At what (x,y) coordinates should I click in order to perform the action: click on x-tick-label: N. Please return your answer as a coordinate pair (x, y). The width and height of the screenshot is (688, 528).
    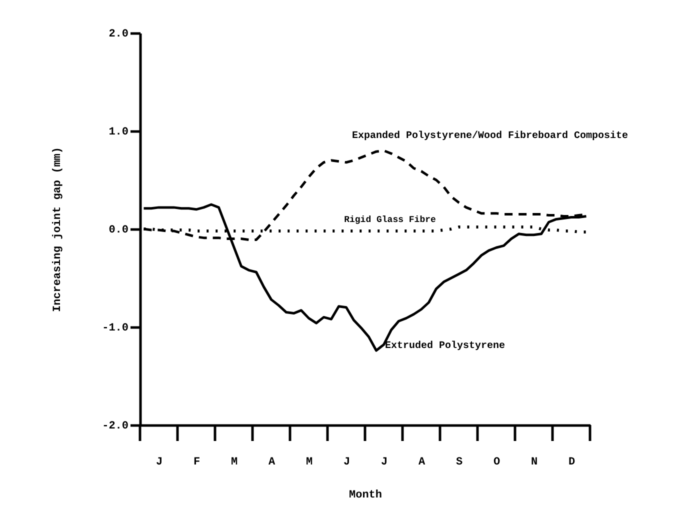
    Looking at the image, I should click on (534, 462).